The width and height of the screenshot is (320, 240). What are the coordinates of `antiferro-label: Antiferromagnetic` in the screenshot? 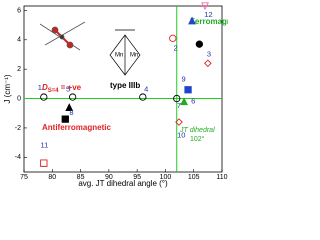 It's located at (76, 127).